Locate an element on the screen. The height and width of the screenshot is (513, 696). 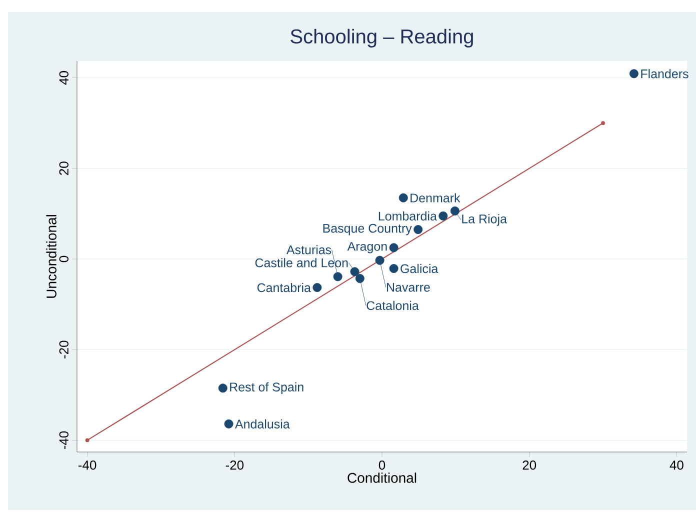
annotation: Cantabria is located at coordinates (284, 287).